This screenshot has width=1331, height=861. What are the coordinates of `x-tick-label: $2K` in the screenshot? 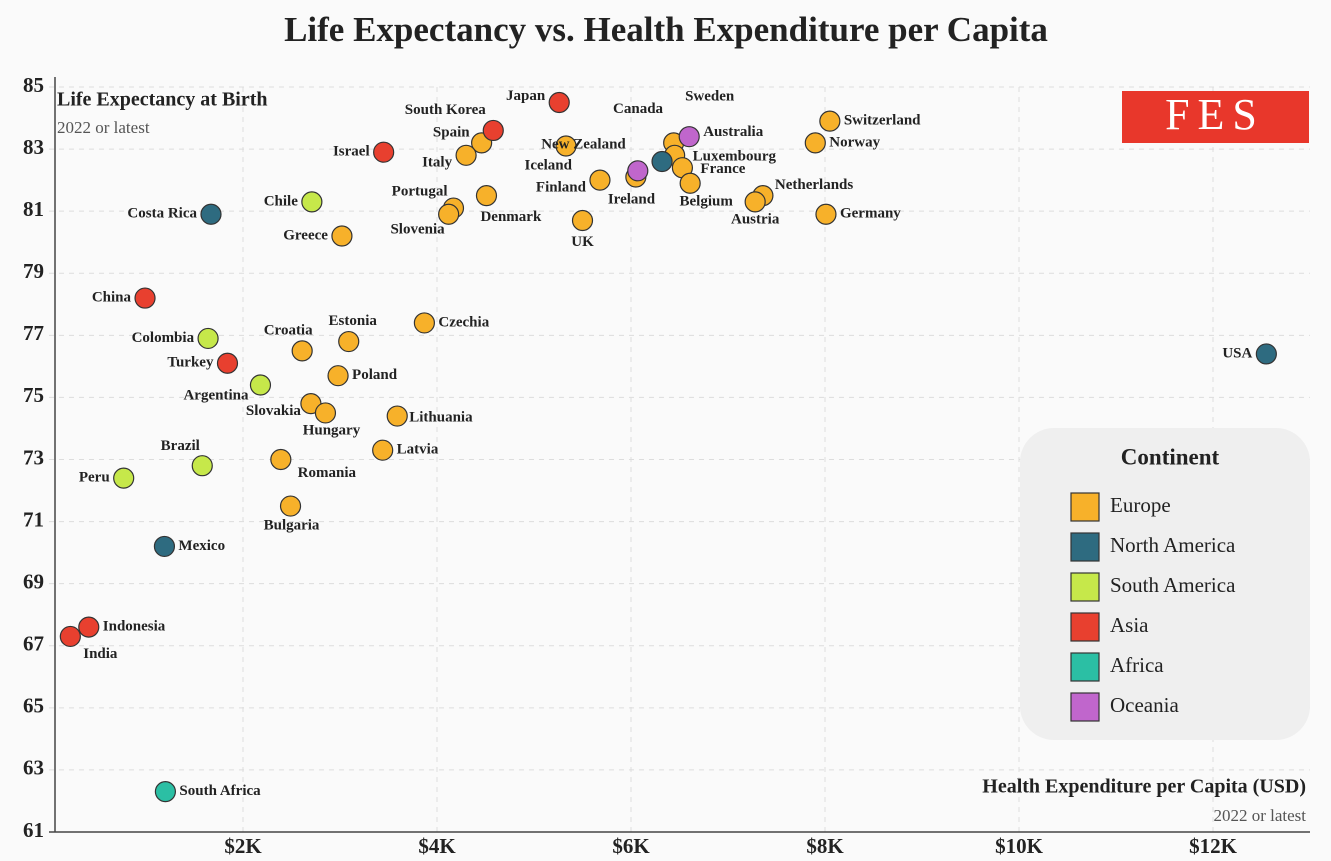 It's located at (243, 846).